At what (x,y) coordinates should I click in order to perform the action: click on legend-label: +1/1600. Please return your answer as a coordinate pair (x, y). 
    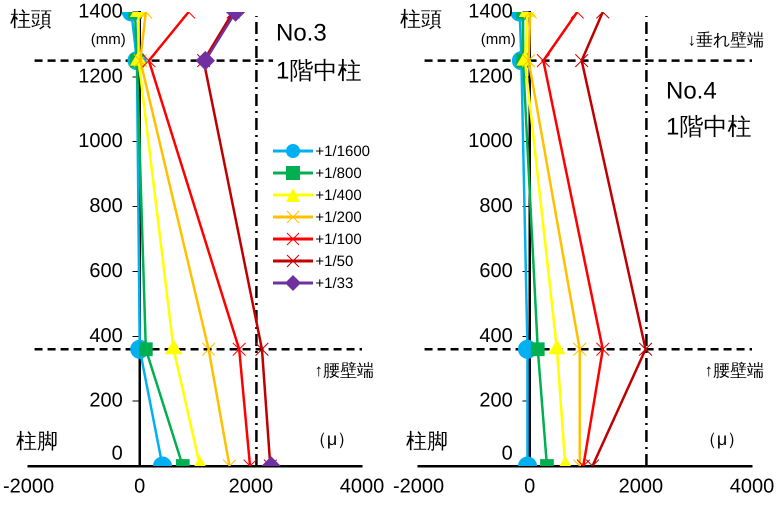
    Looking at the image, I should click on (342, 151).